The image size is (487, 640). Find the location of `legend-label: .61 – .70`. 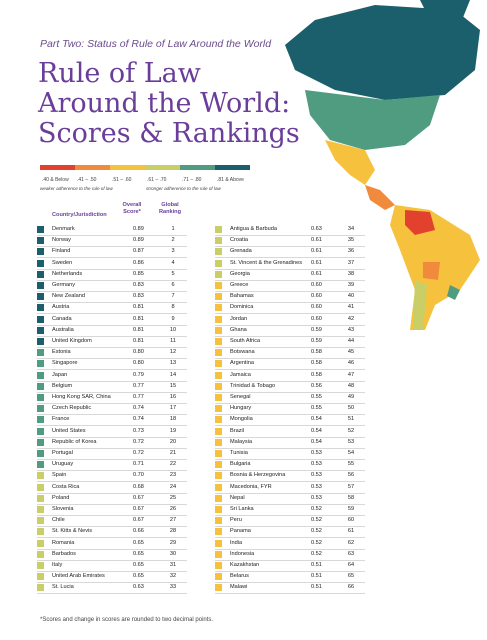

legend-label: .61 – .70 is located at coordinates (157, 180).